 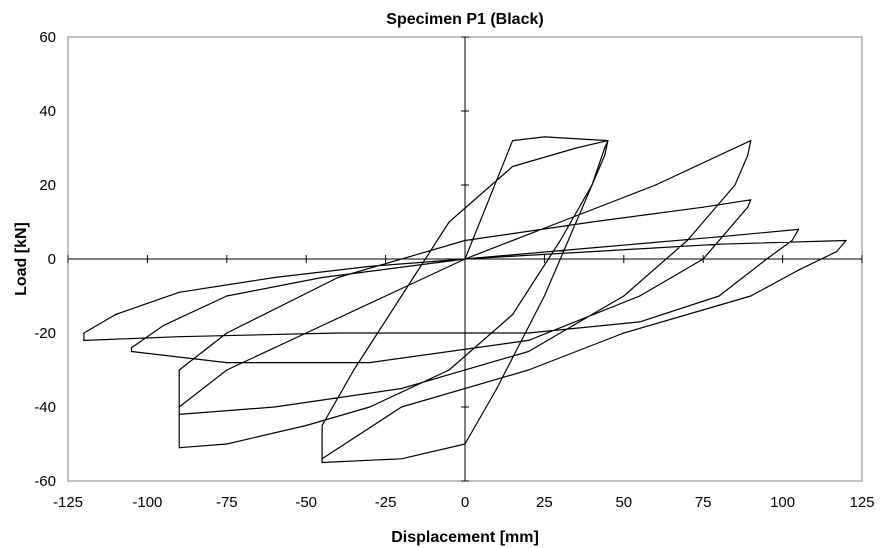 What do you see at coordinates (544, 502) in the screenshot?
I see `x-tick-label: 25` at bounding box center [544, 502].